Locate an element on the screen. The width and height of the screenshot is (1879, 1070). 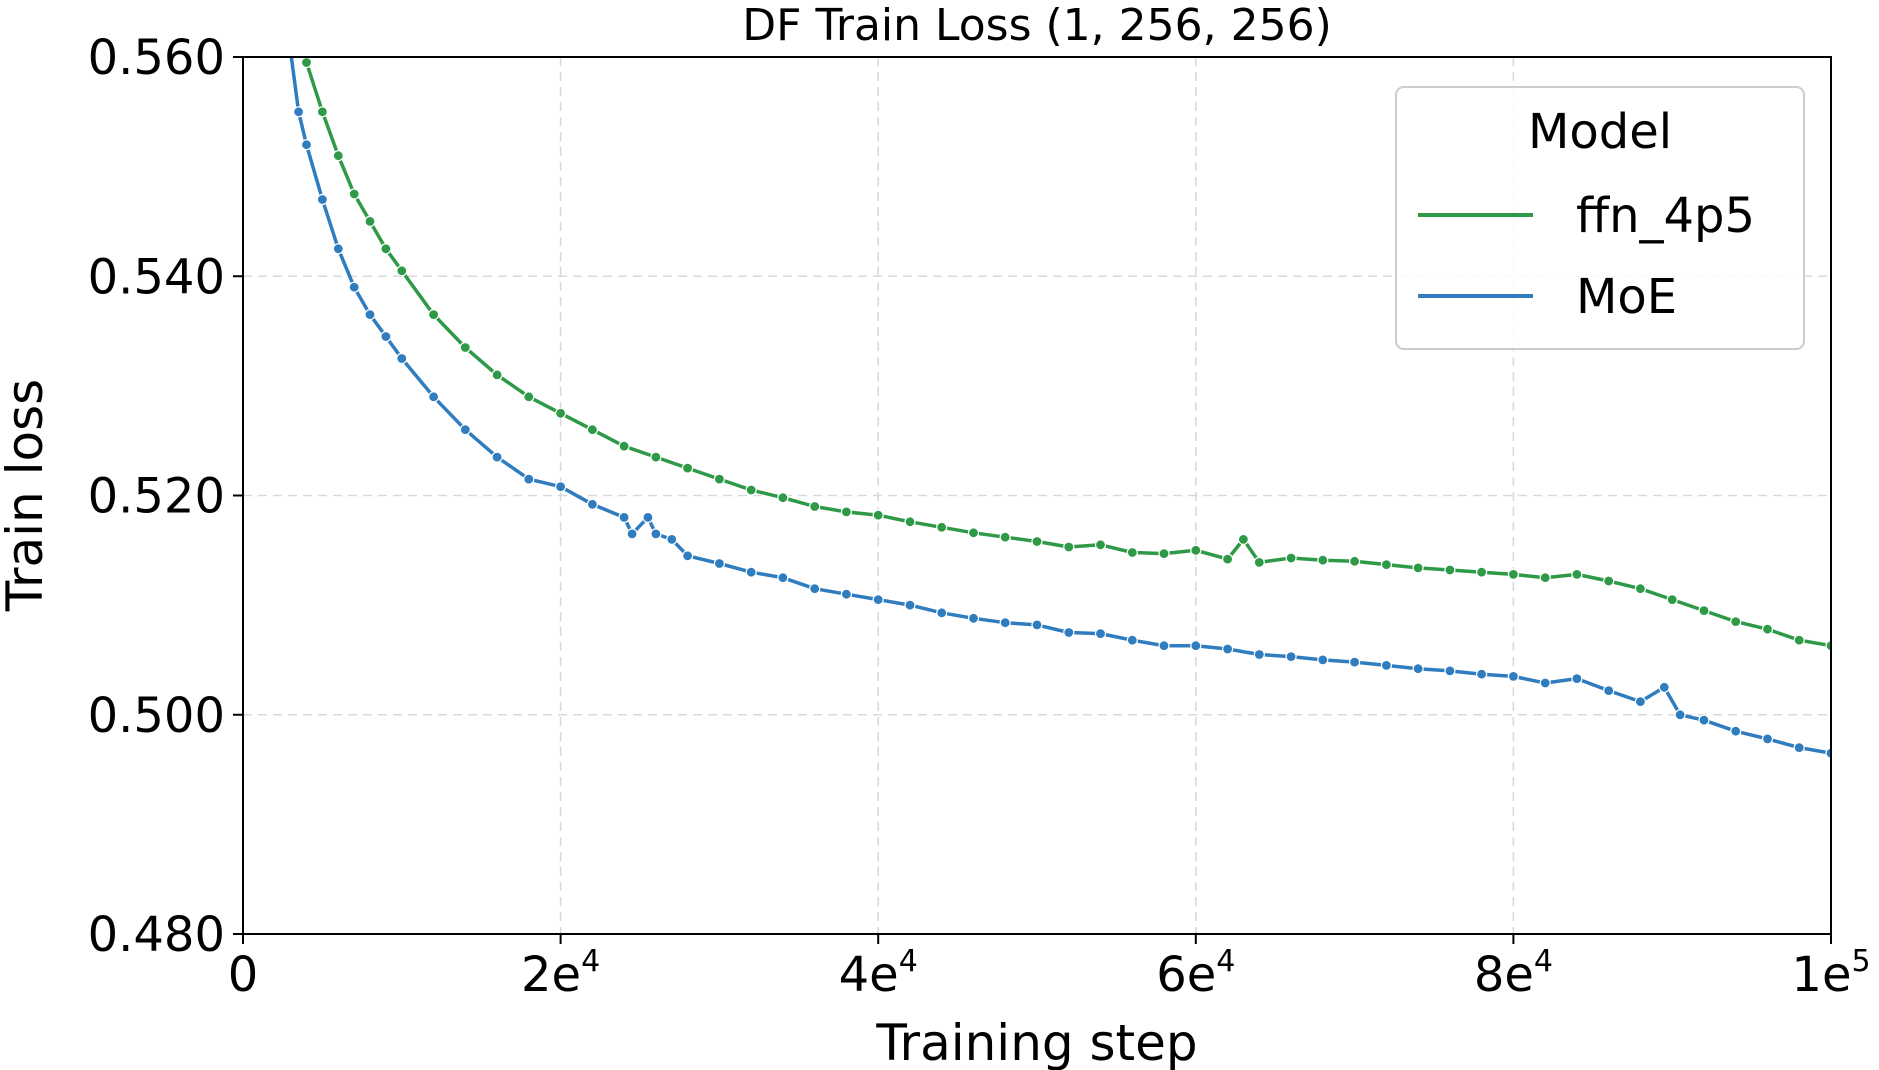
x-tick-label: 6e4 is located at coordinates (1195, 973).